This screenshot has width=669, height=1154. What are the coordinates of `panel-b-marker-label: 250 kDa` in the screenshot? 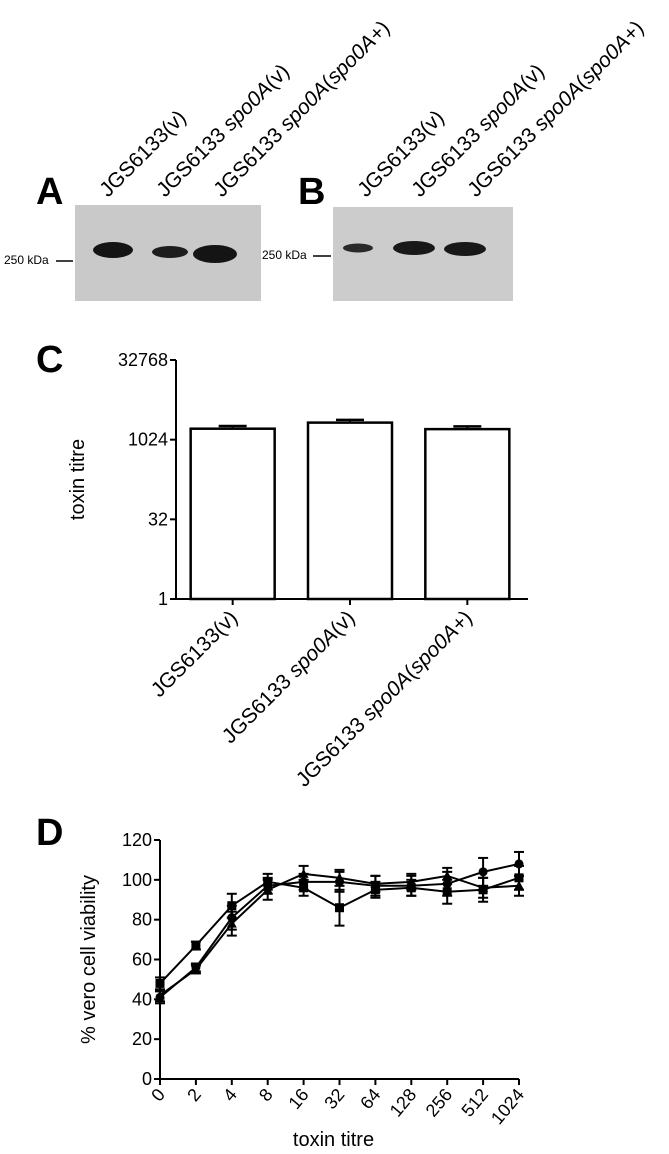 It's located at (284, 255).